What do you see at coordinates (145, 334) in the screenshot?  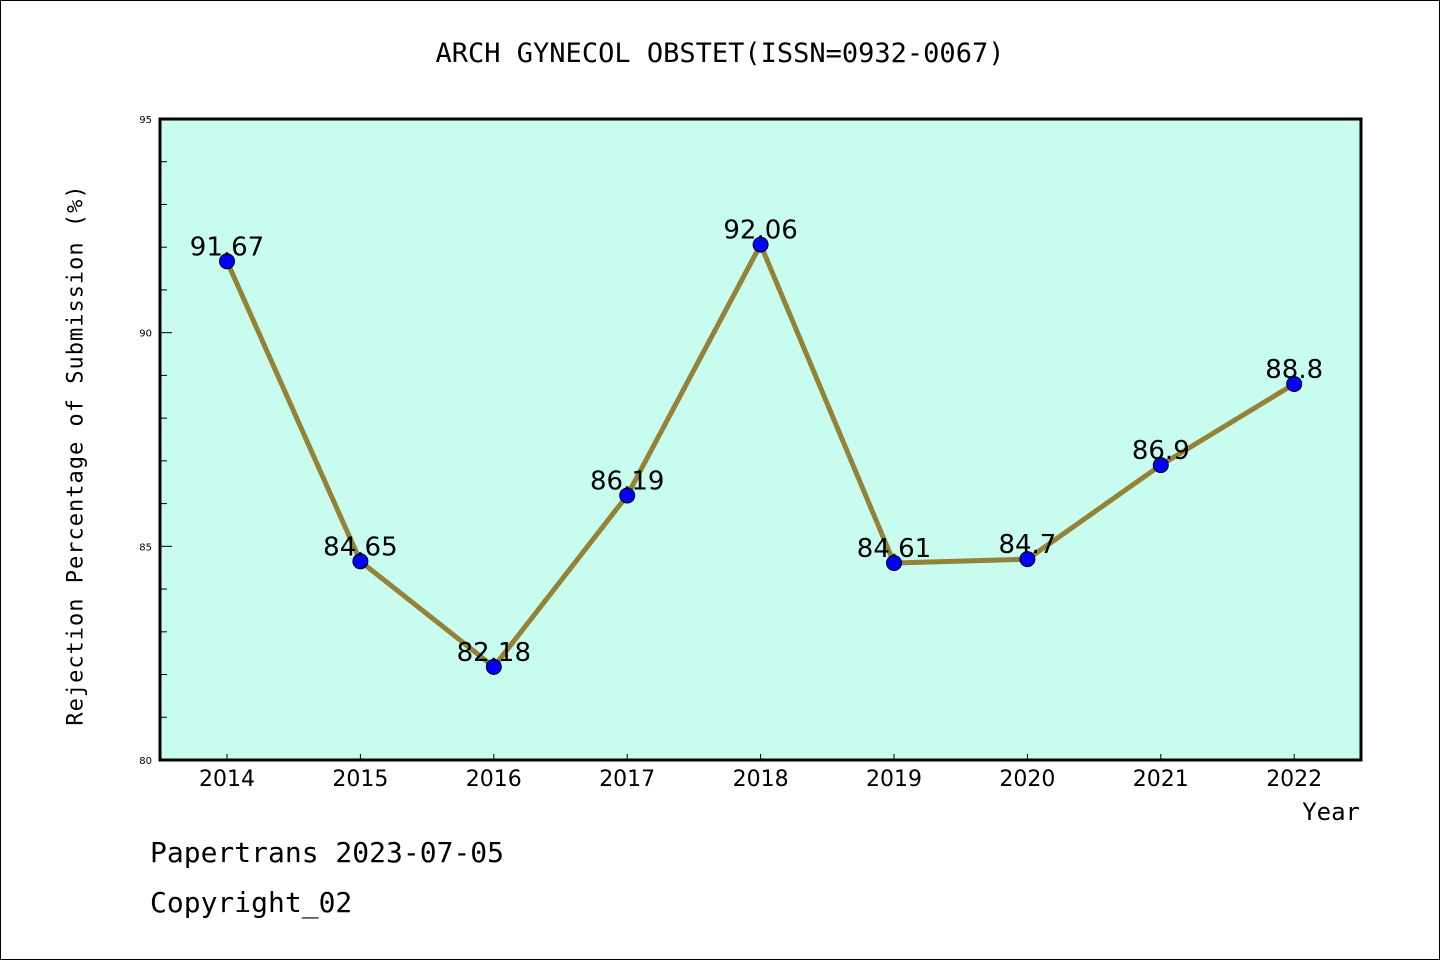 I see `y-tick-label: 90` at bounding box center [145, 334].